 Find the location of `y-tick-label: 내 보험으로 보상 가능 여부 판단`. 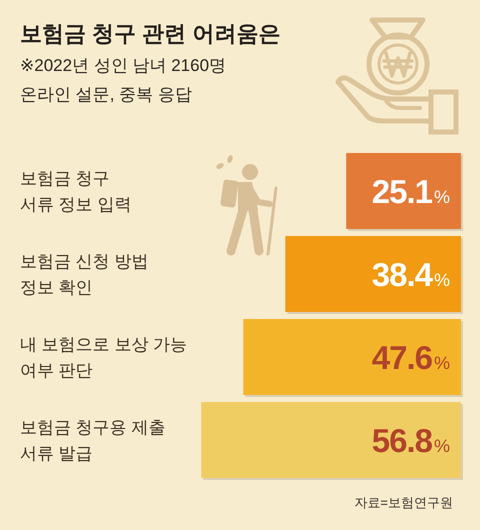

y-tick-label: 내 보험으로 보상 가능 여부 판단 is located at coordinates (104, 357).